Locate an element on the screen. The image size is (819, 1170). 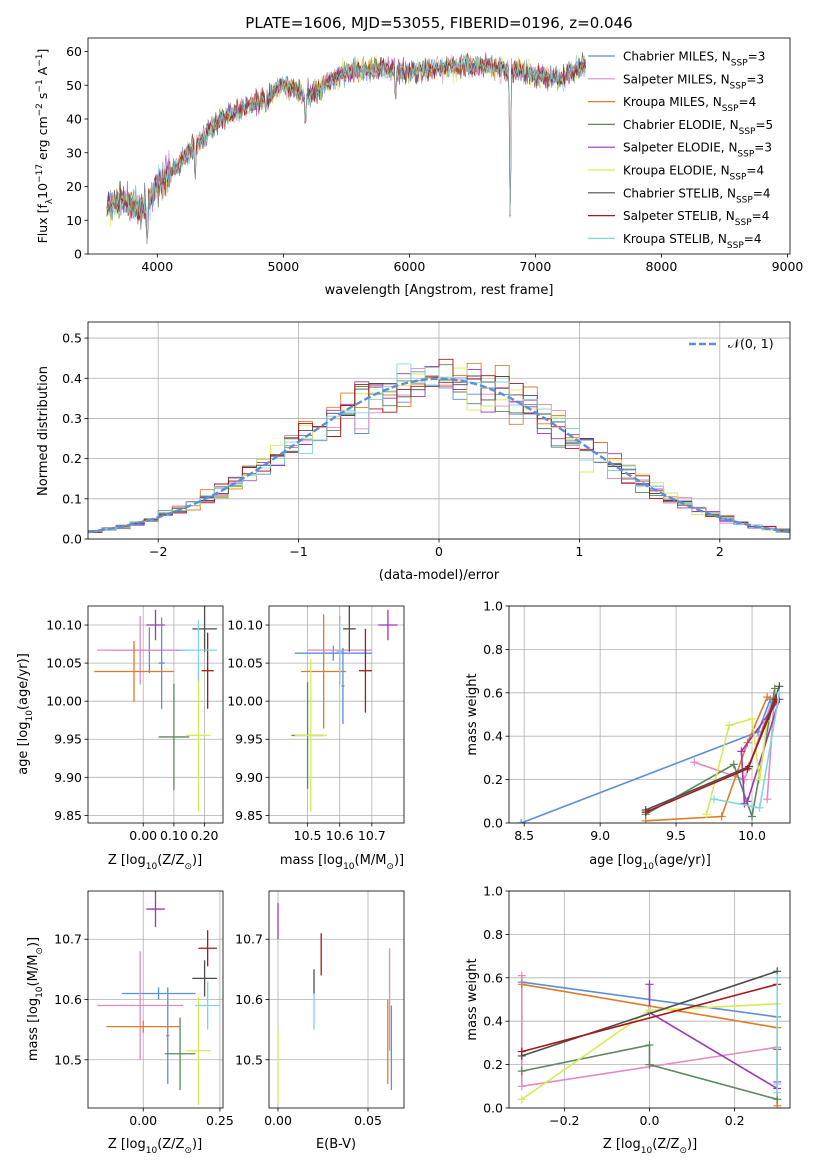
y-tick-label: 60 is located at coordinates (74, 51).